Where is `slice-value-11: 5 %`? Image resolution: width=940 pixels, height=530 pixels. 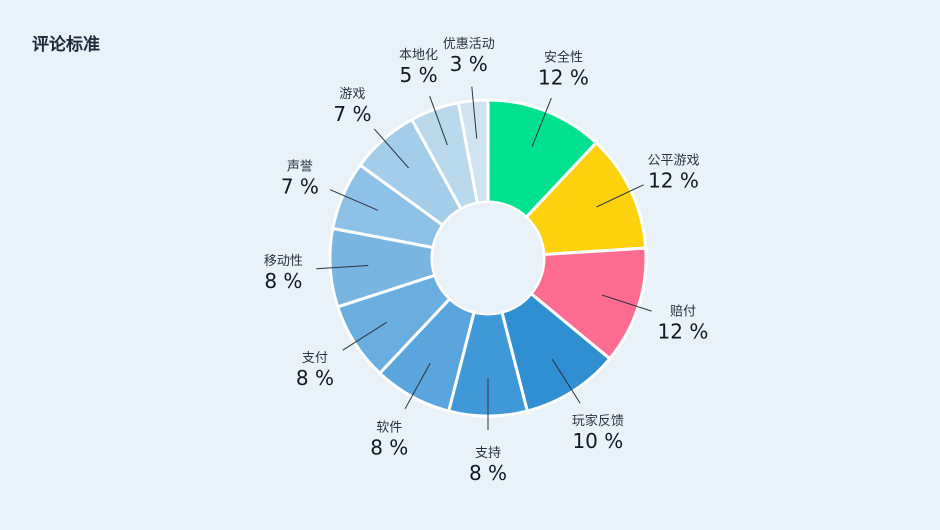
slice-value-11: 5 % is located at coordinates (419, 75).